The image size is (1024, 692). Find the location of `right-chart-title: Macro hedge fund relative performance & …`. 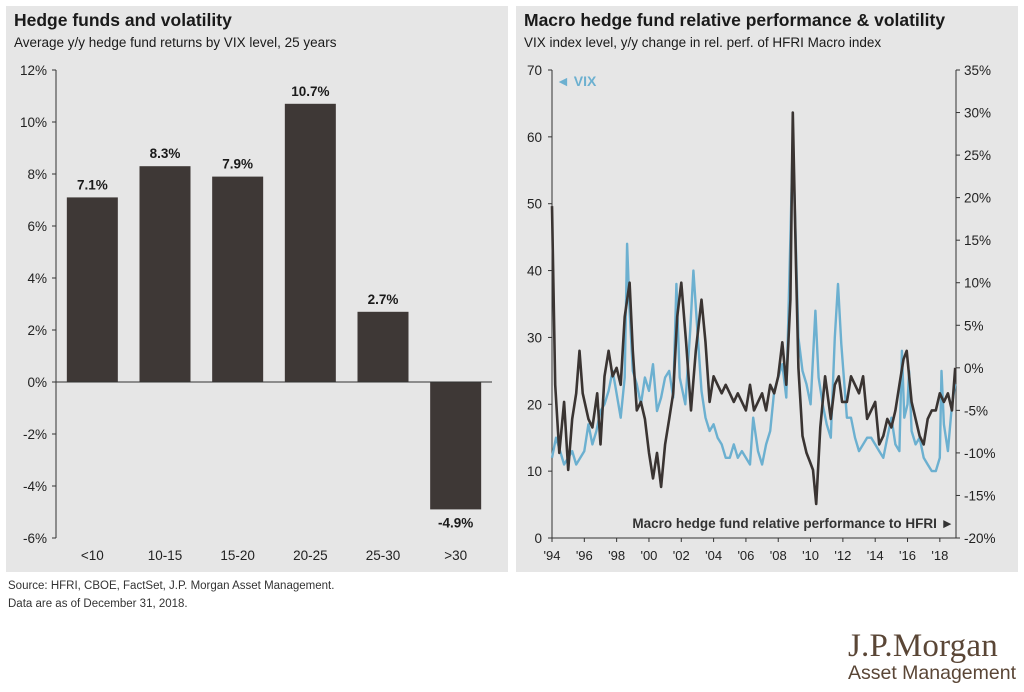

right-chart-title: Macro hedge fund relative performance & … is located at coordinates (735, 20).